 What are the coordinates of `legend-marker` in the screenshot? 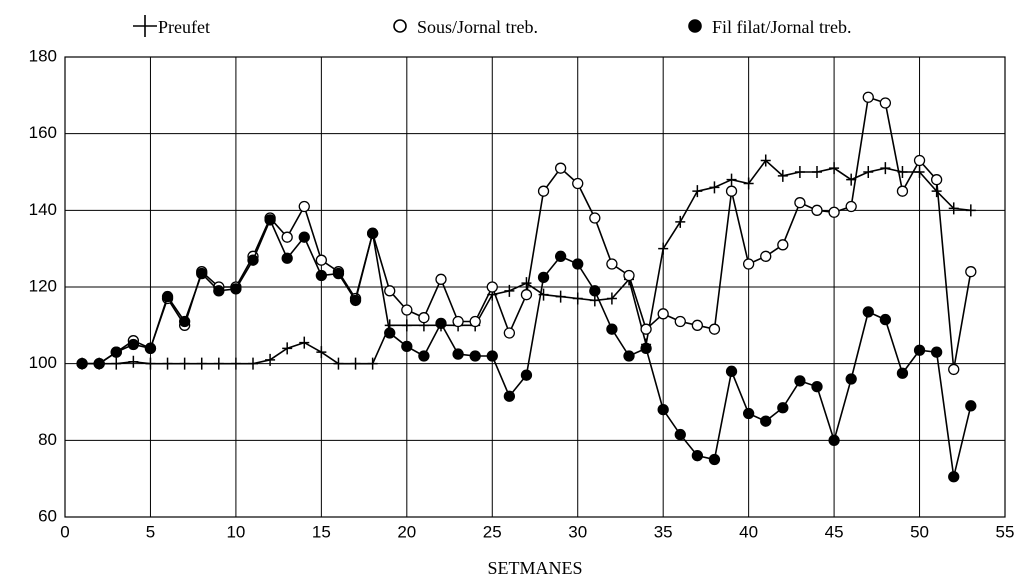 It's located at (145, 26).